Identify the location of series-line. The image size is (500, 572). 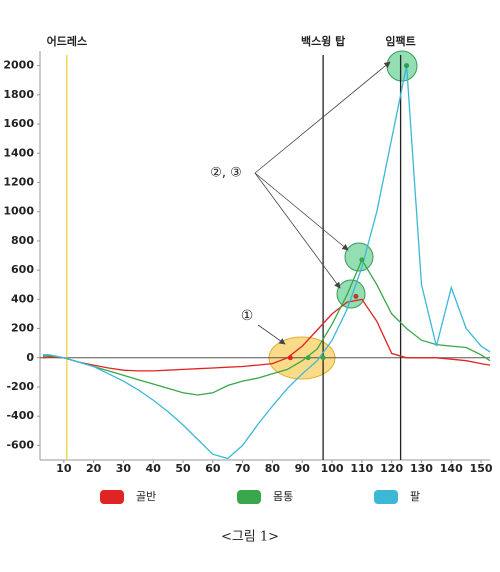
(266, 335).